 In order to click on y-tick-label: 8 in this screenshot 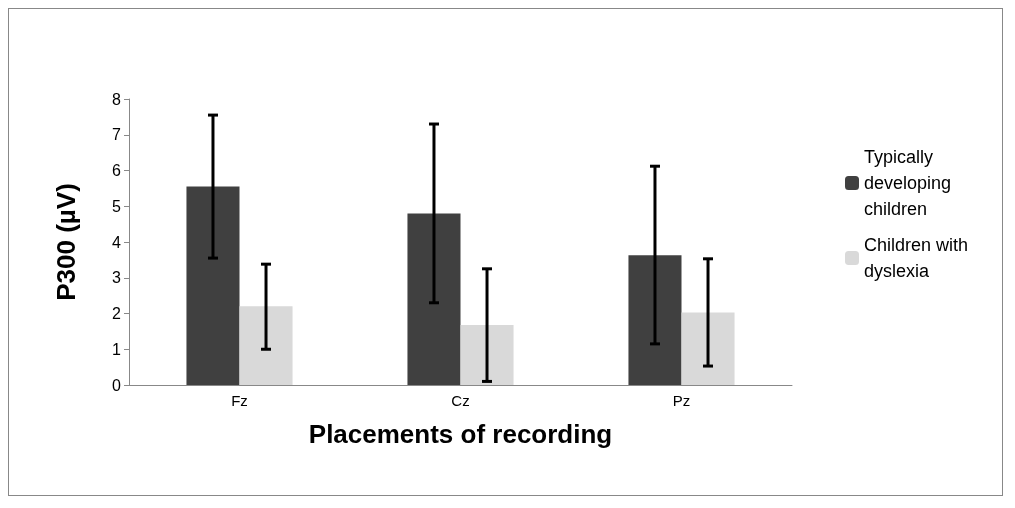, I will do `click(117, 99)`.